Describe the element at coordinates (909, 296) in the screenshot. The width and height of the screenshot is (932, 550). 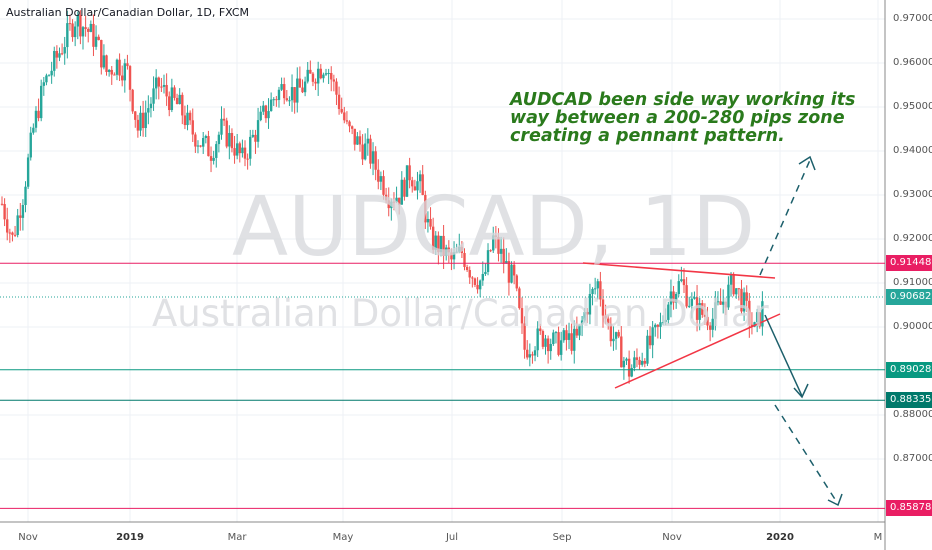
I see `price-level-label: 0.90682` at that location.